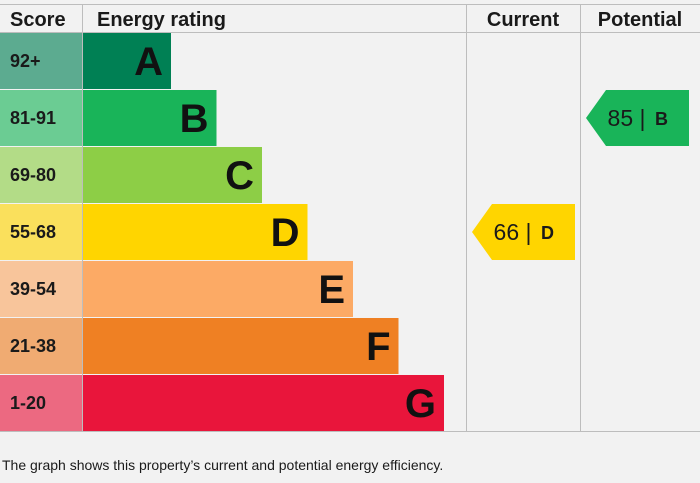  I want to click on score-cell-e, so click(41, 289).